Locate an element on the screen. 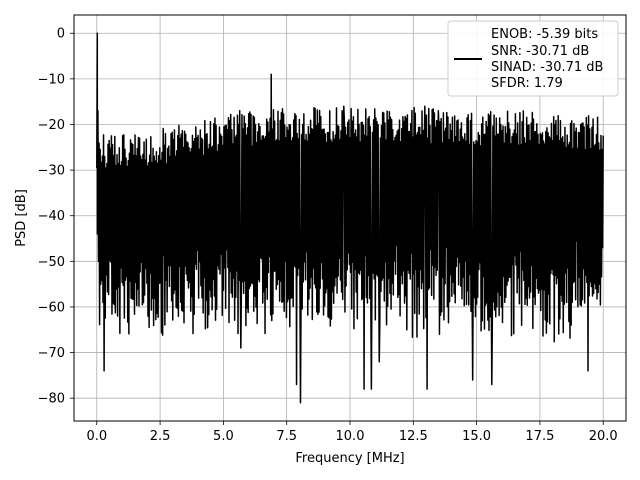 The height and width of the screenshot is (480, 640). legend-box is located at coordinates (533, 58).